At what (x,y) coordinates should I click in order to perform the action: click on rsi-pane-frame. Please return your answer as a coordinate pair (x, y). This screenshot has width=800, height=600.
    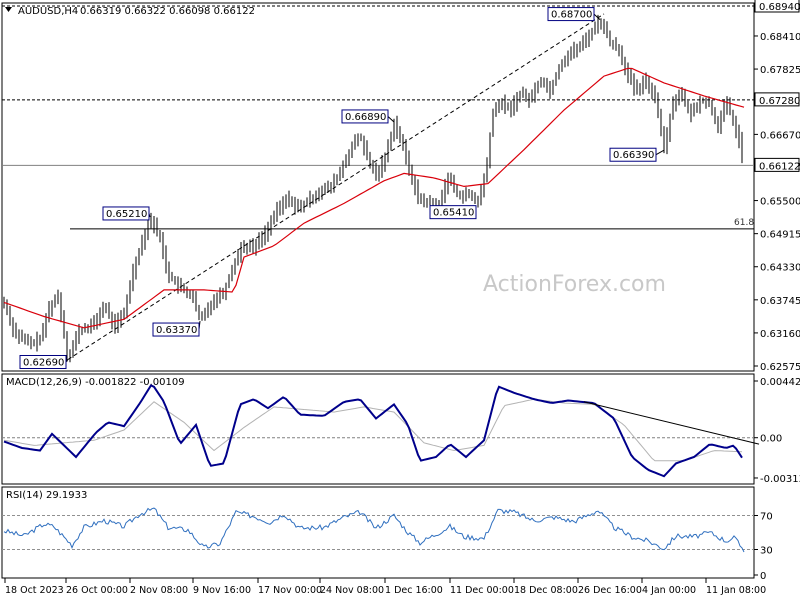
    Looking at the image, I should click on (378, 532).